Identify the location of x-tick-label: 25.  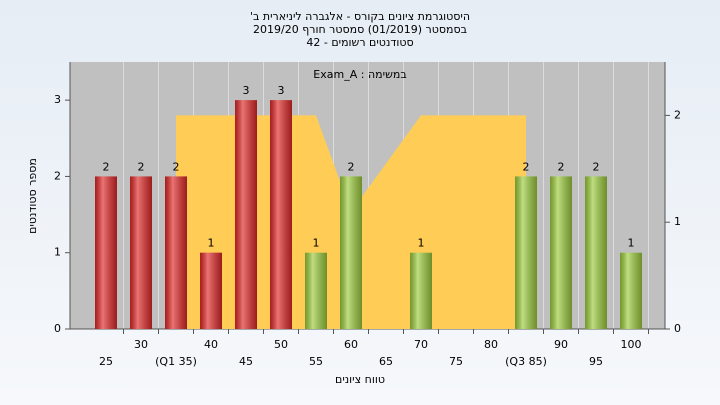
(106, 361).